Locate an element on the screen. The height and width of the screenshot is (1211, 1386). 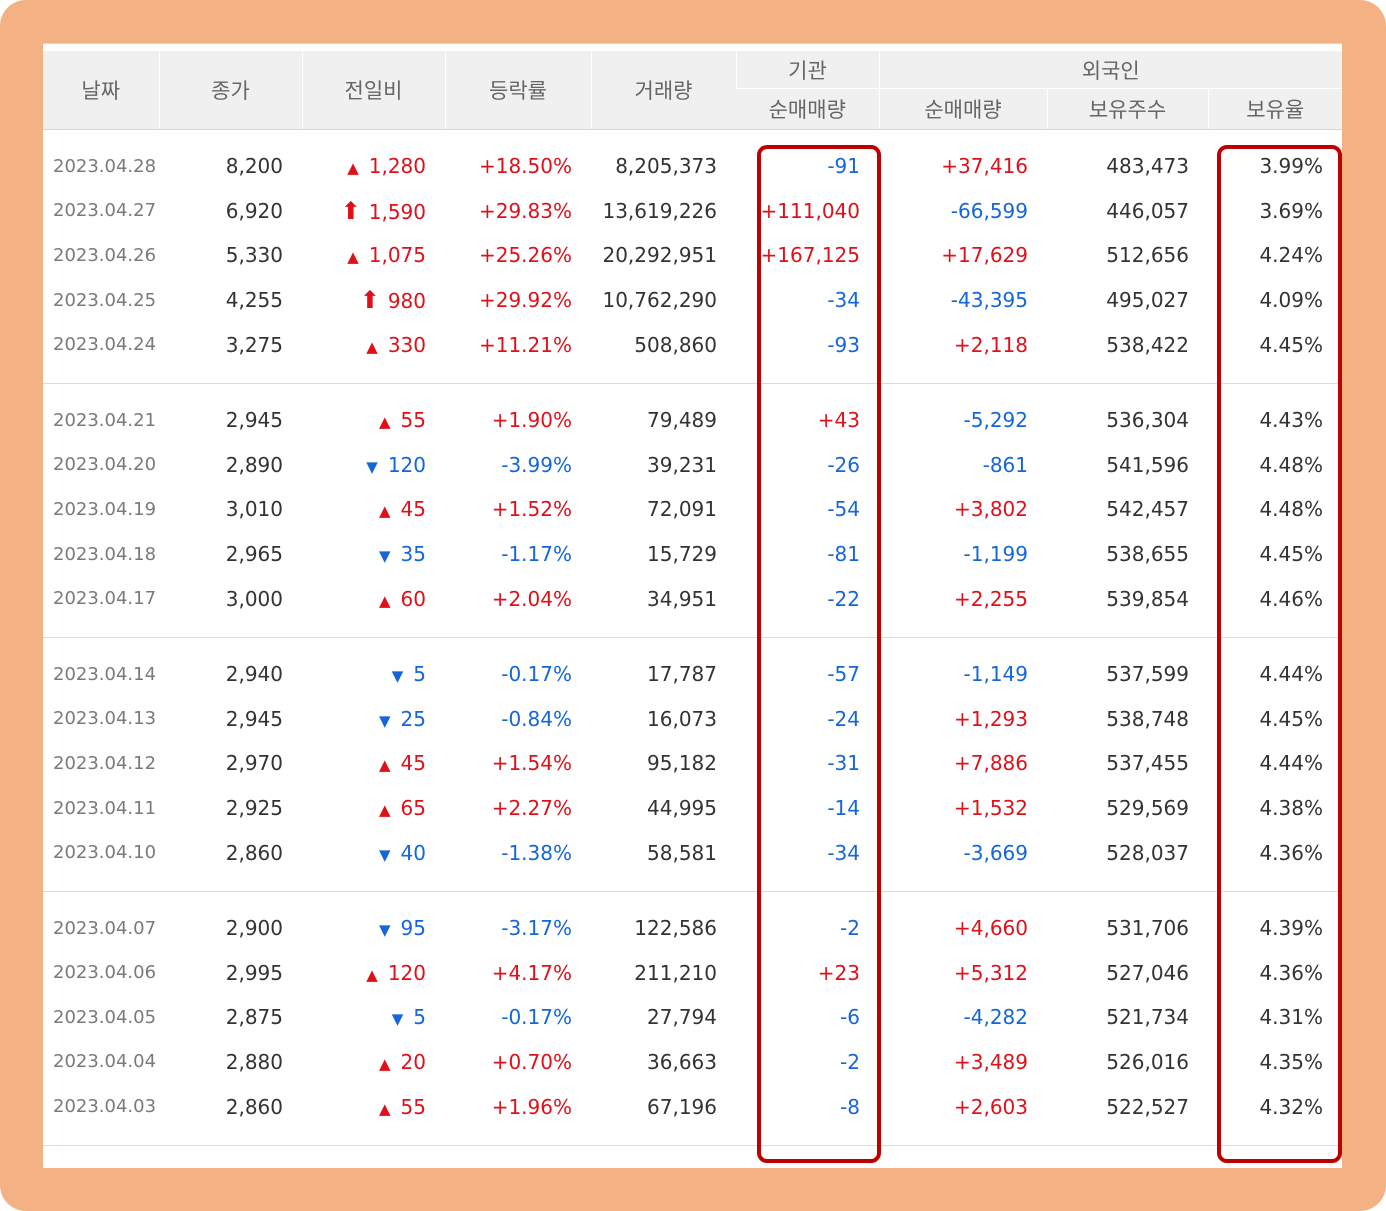
volume-cell: 10,762,290 is located at coordinates (659, 300).